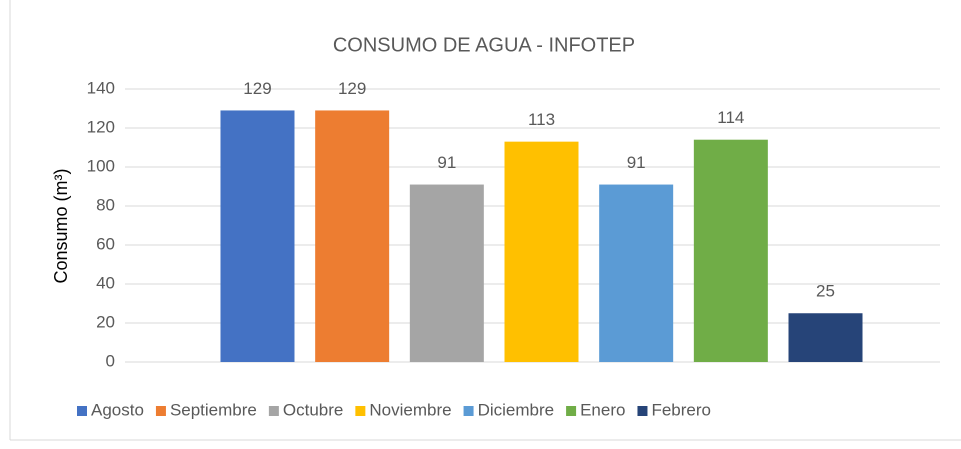  What do you see at coordinates (516, 409) in the screenshot?
I see `legend-label: Diciembre` at bounding box center [516, 409].